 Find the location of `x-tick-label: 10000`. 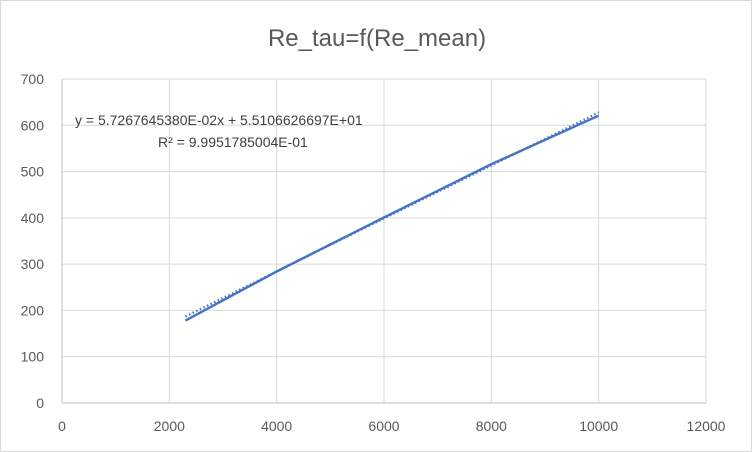

x-tick-label: 10000 is located at coordinates (598, 426).